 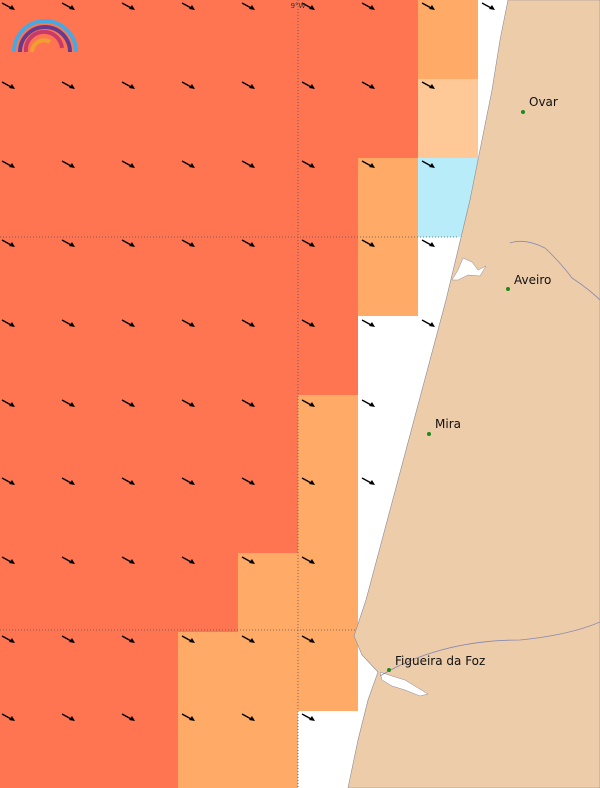 What do you see at coordinates (440, 661) in the screenshot?
I see `place-label: Figueira da Foz` at bounding box center [440, 661].